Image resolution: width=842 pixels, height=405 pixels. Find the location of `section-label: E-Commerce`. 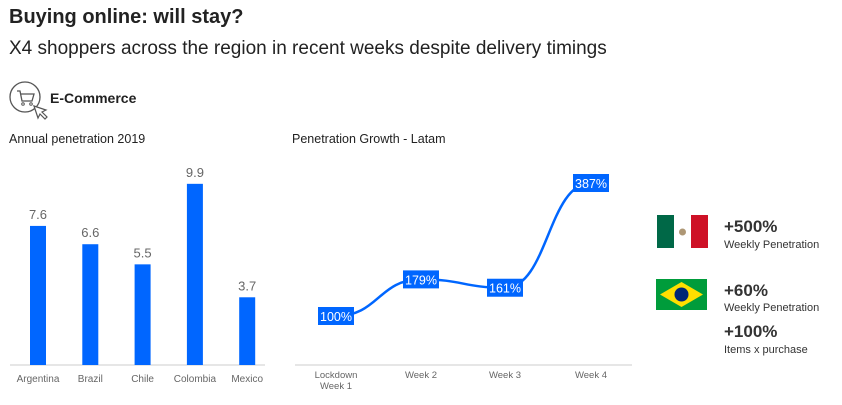

section-label: E-Commerce is located at coordinates (93, 98).